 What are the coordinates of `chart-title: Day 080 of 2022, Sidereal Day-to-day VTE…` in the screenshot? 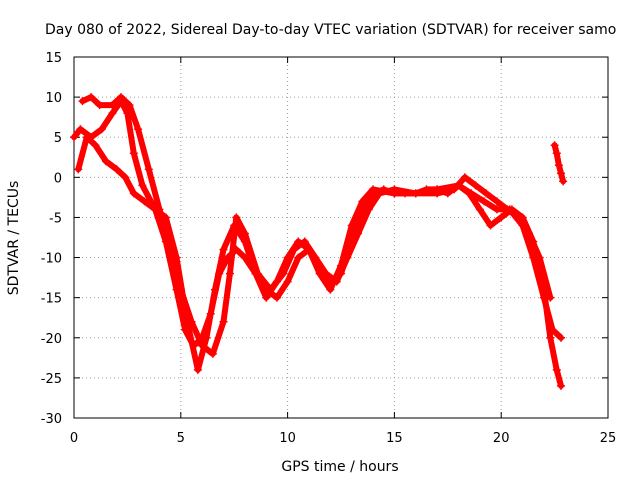 It's located at (330, 30).